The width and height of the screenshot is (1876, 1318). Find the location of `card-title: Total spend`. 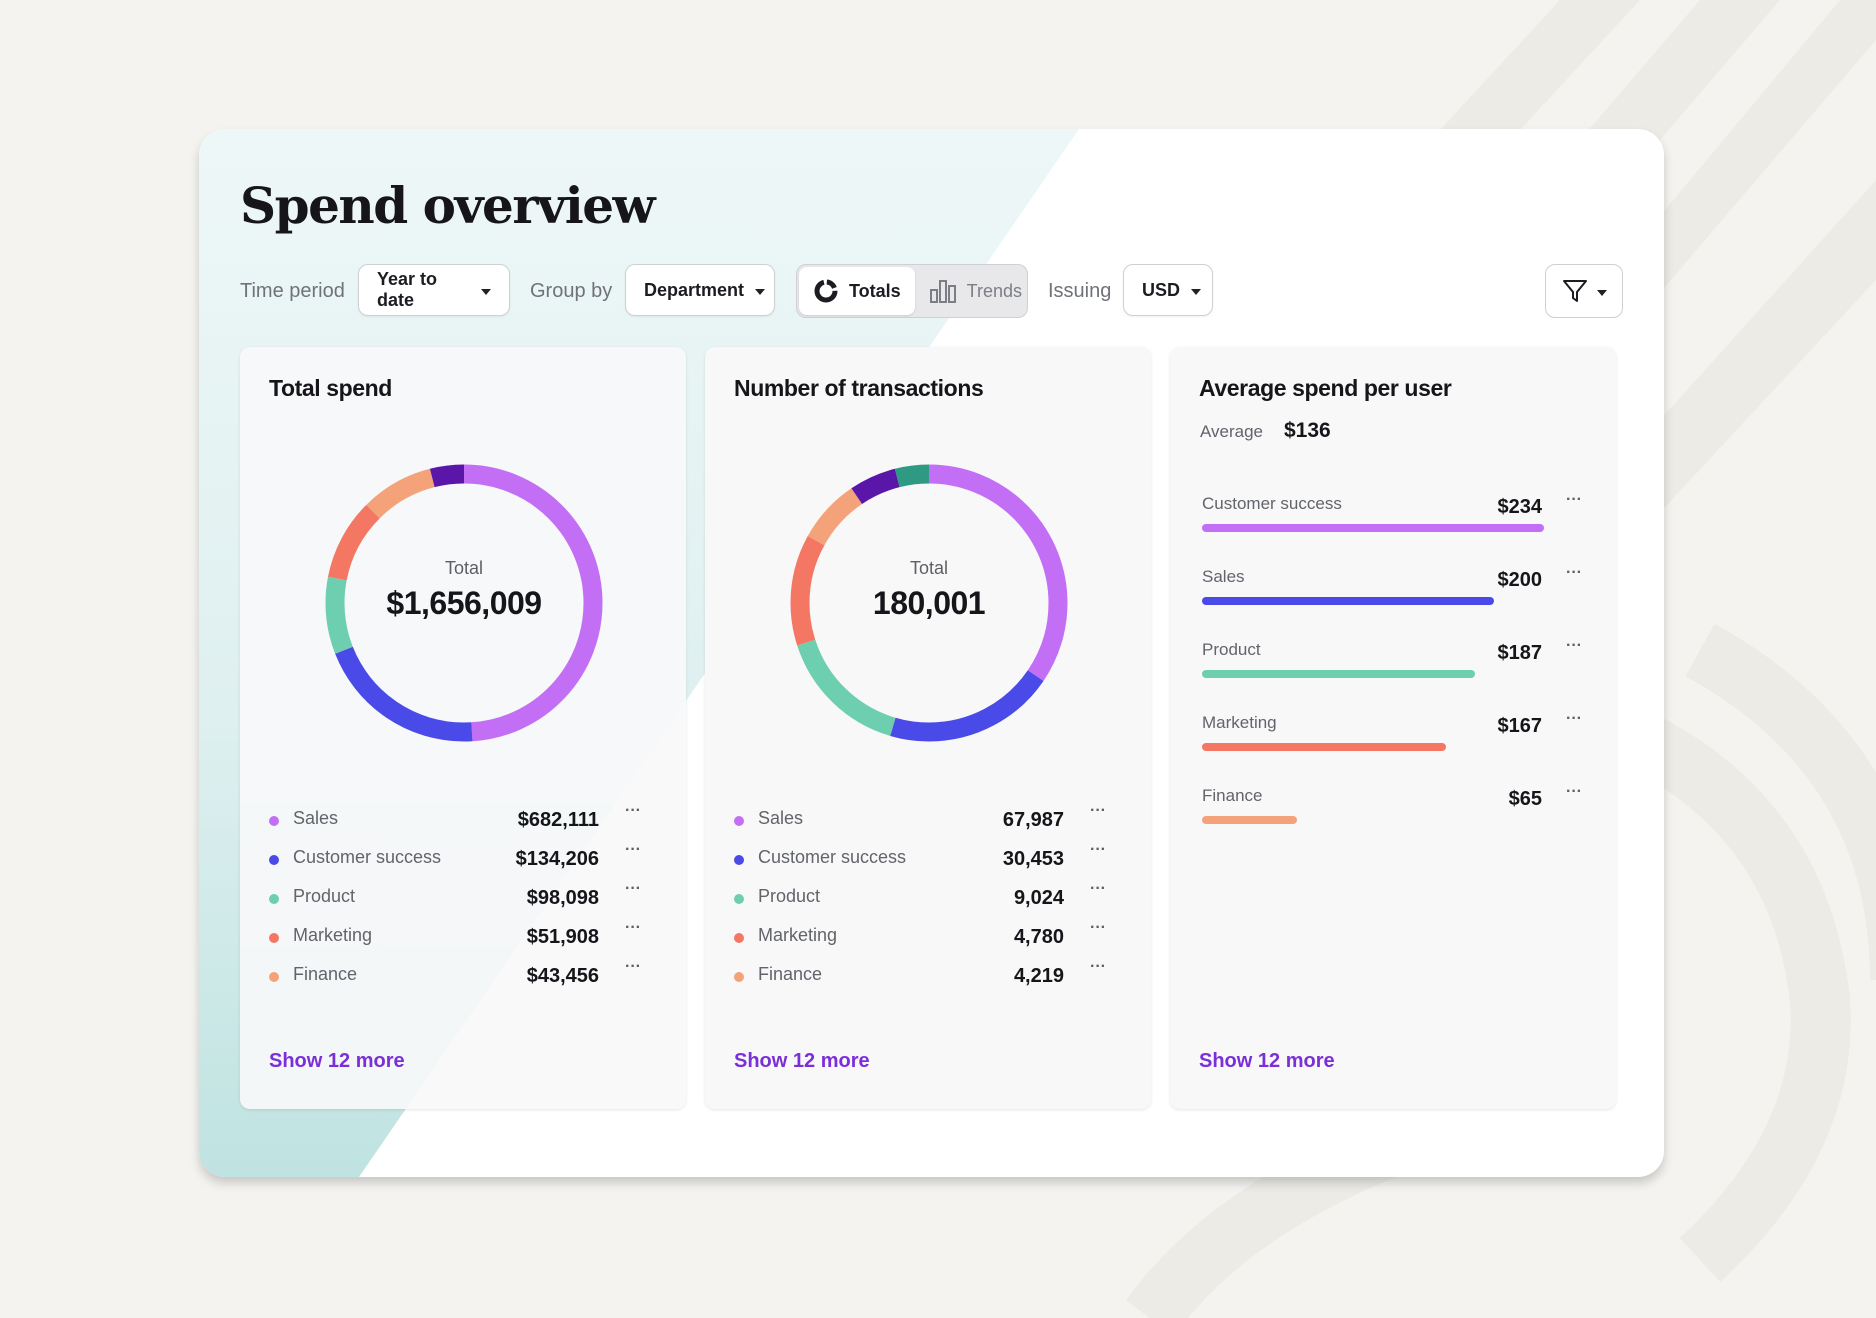

card-title: Total spend is located at coordinates (330, 388).